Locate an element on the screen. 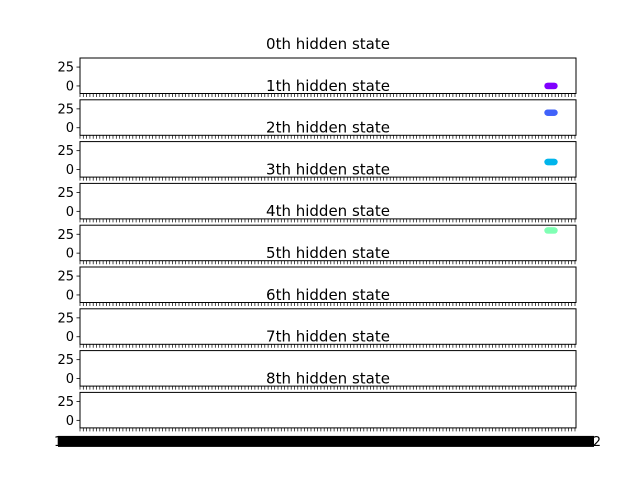 Image resolution: width=640 pixels, height=480 pixels. subplot-8: 25 0 8th hidden state is located at coordinates (317, 400).